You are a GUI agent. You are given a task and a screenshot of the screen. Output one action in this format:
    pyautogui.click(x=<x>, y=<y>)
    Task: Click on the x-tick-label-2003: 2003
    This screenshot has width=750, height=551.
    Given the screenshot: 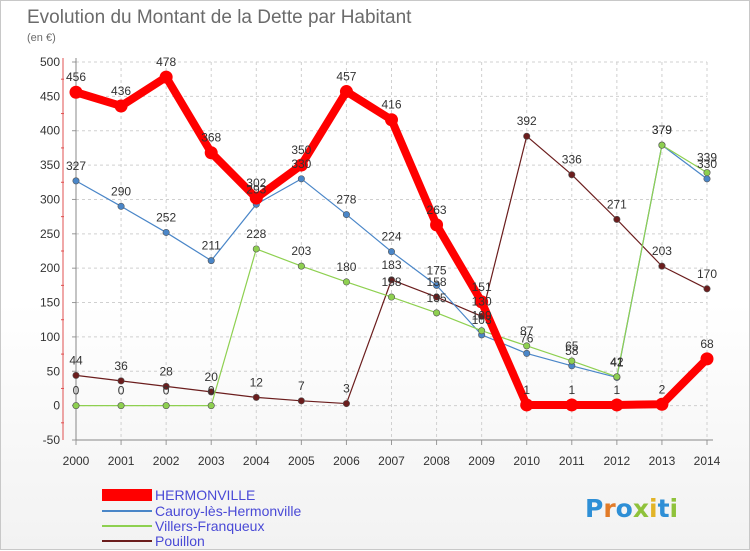 What is the action you would take?
    pyautogui.click(x=211, y=461)
    